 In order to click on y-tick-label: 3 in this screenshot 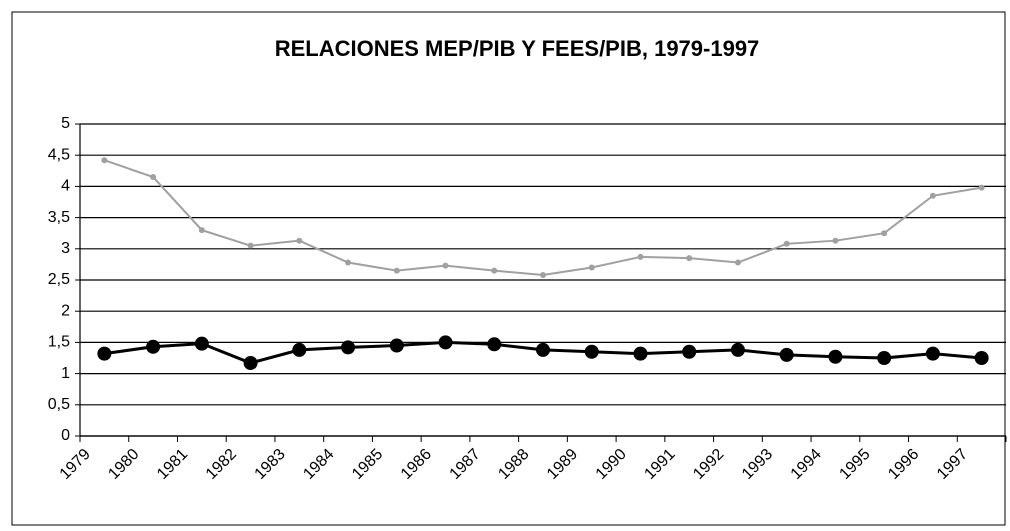, I will do `click(65, 248)`.